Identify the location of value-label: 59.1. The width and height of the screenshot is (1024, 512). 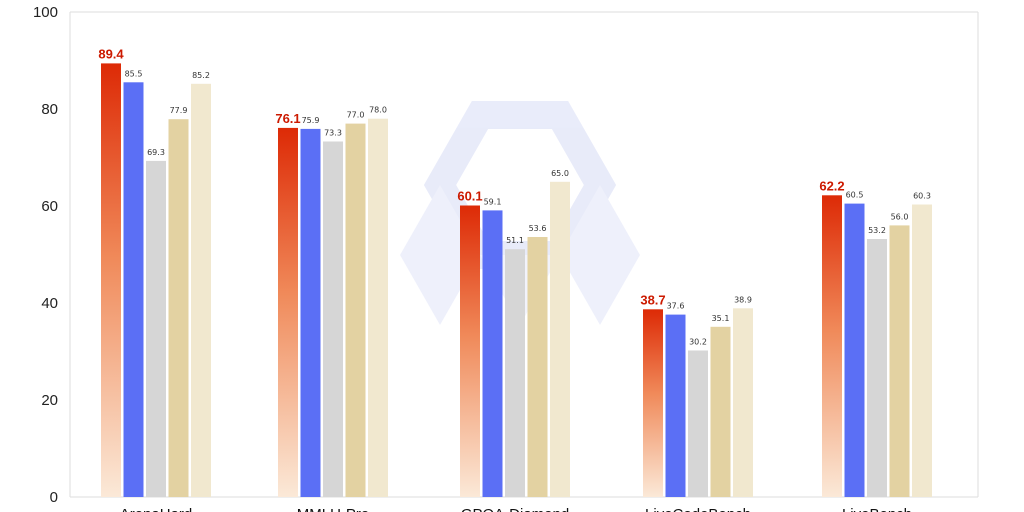
(493, 201).